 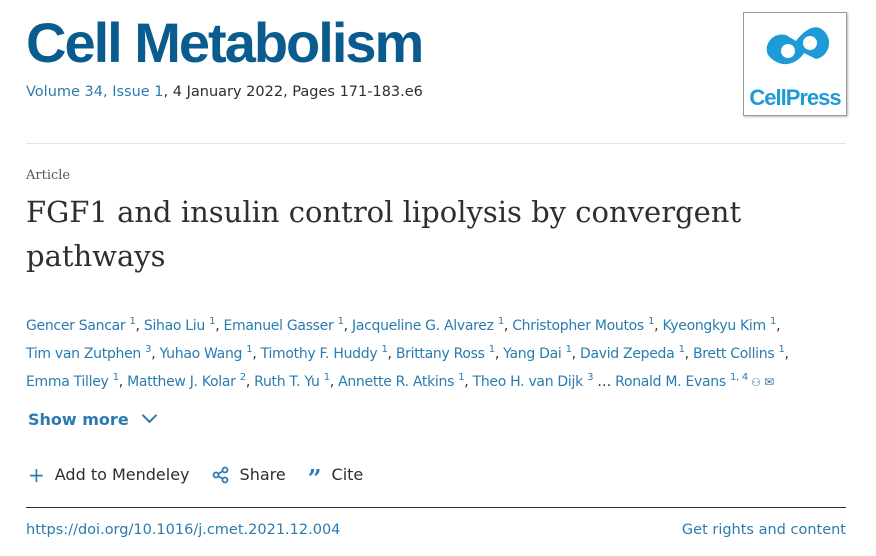 I want to click on author-link: Yang Dai 1, so click(x=537, y=353).